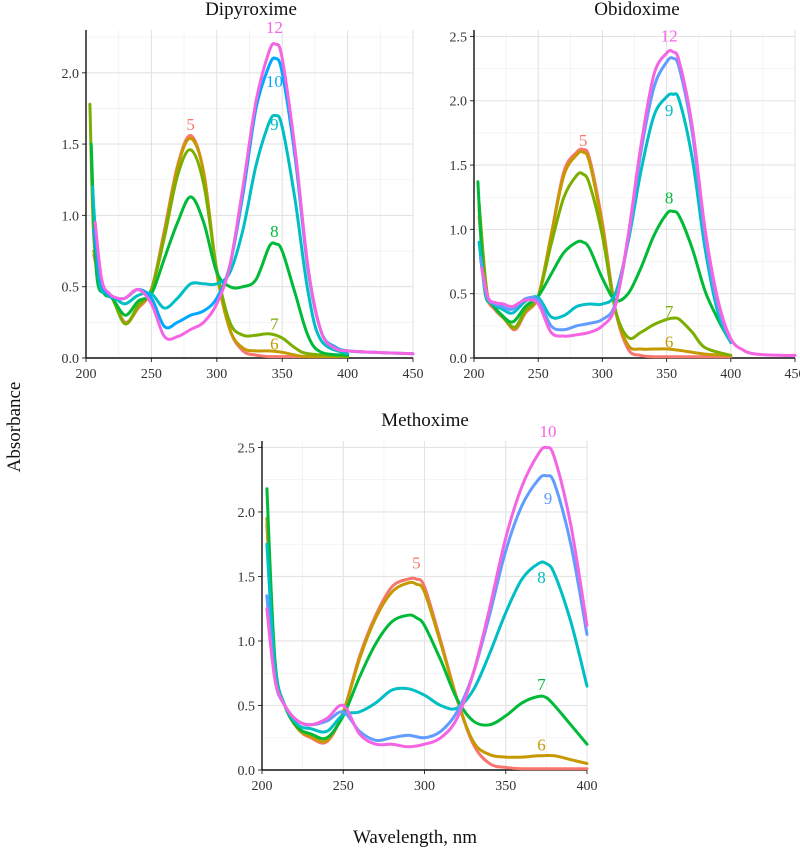  I want to click on panel-title: Dipyroxime, so click(251, 10).